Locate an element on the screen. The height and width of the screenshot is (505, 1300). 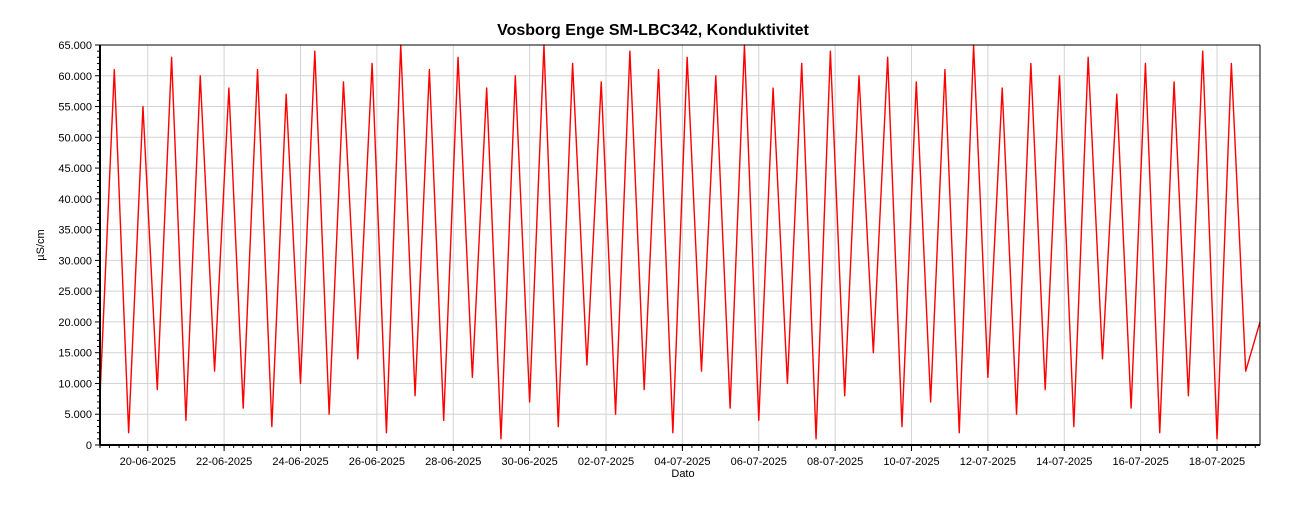
y-tick-label: 35.000 is located at coordinates (75, 231).